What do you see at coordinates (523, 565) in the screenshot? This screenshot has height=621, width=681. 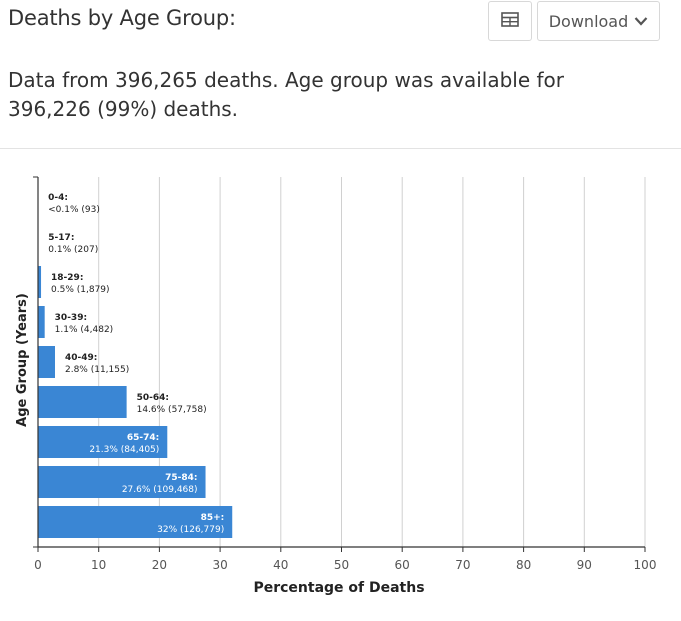 I see `x-tick-label: 80` at bounding box center [523, 565].